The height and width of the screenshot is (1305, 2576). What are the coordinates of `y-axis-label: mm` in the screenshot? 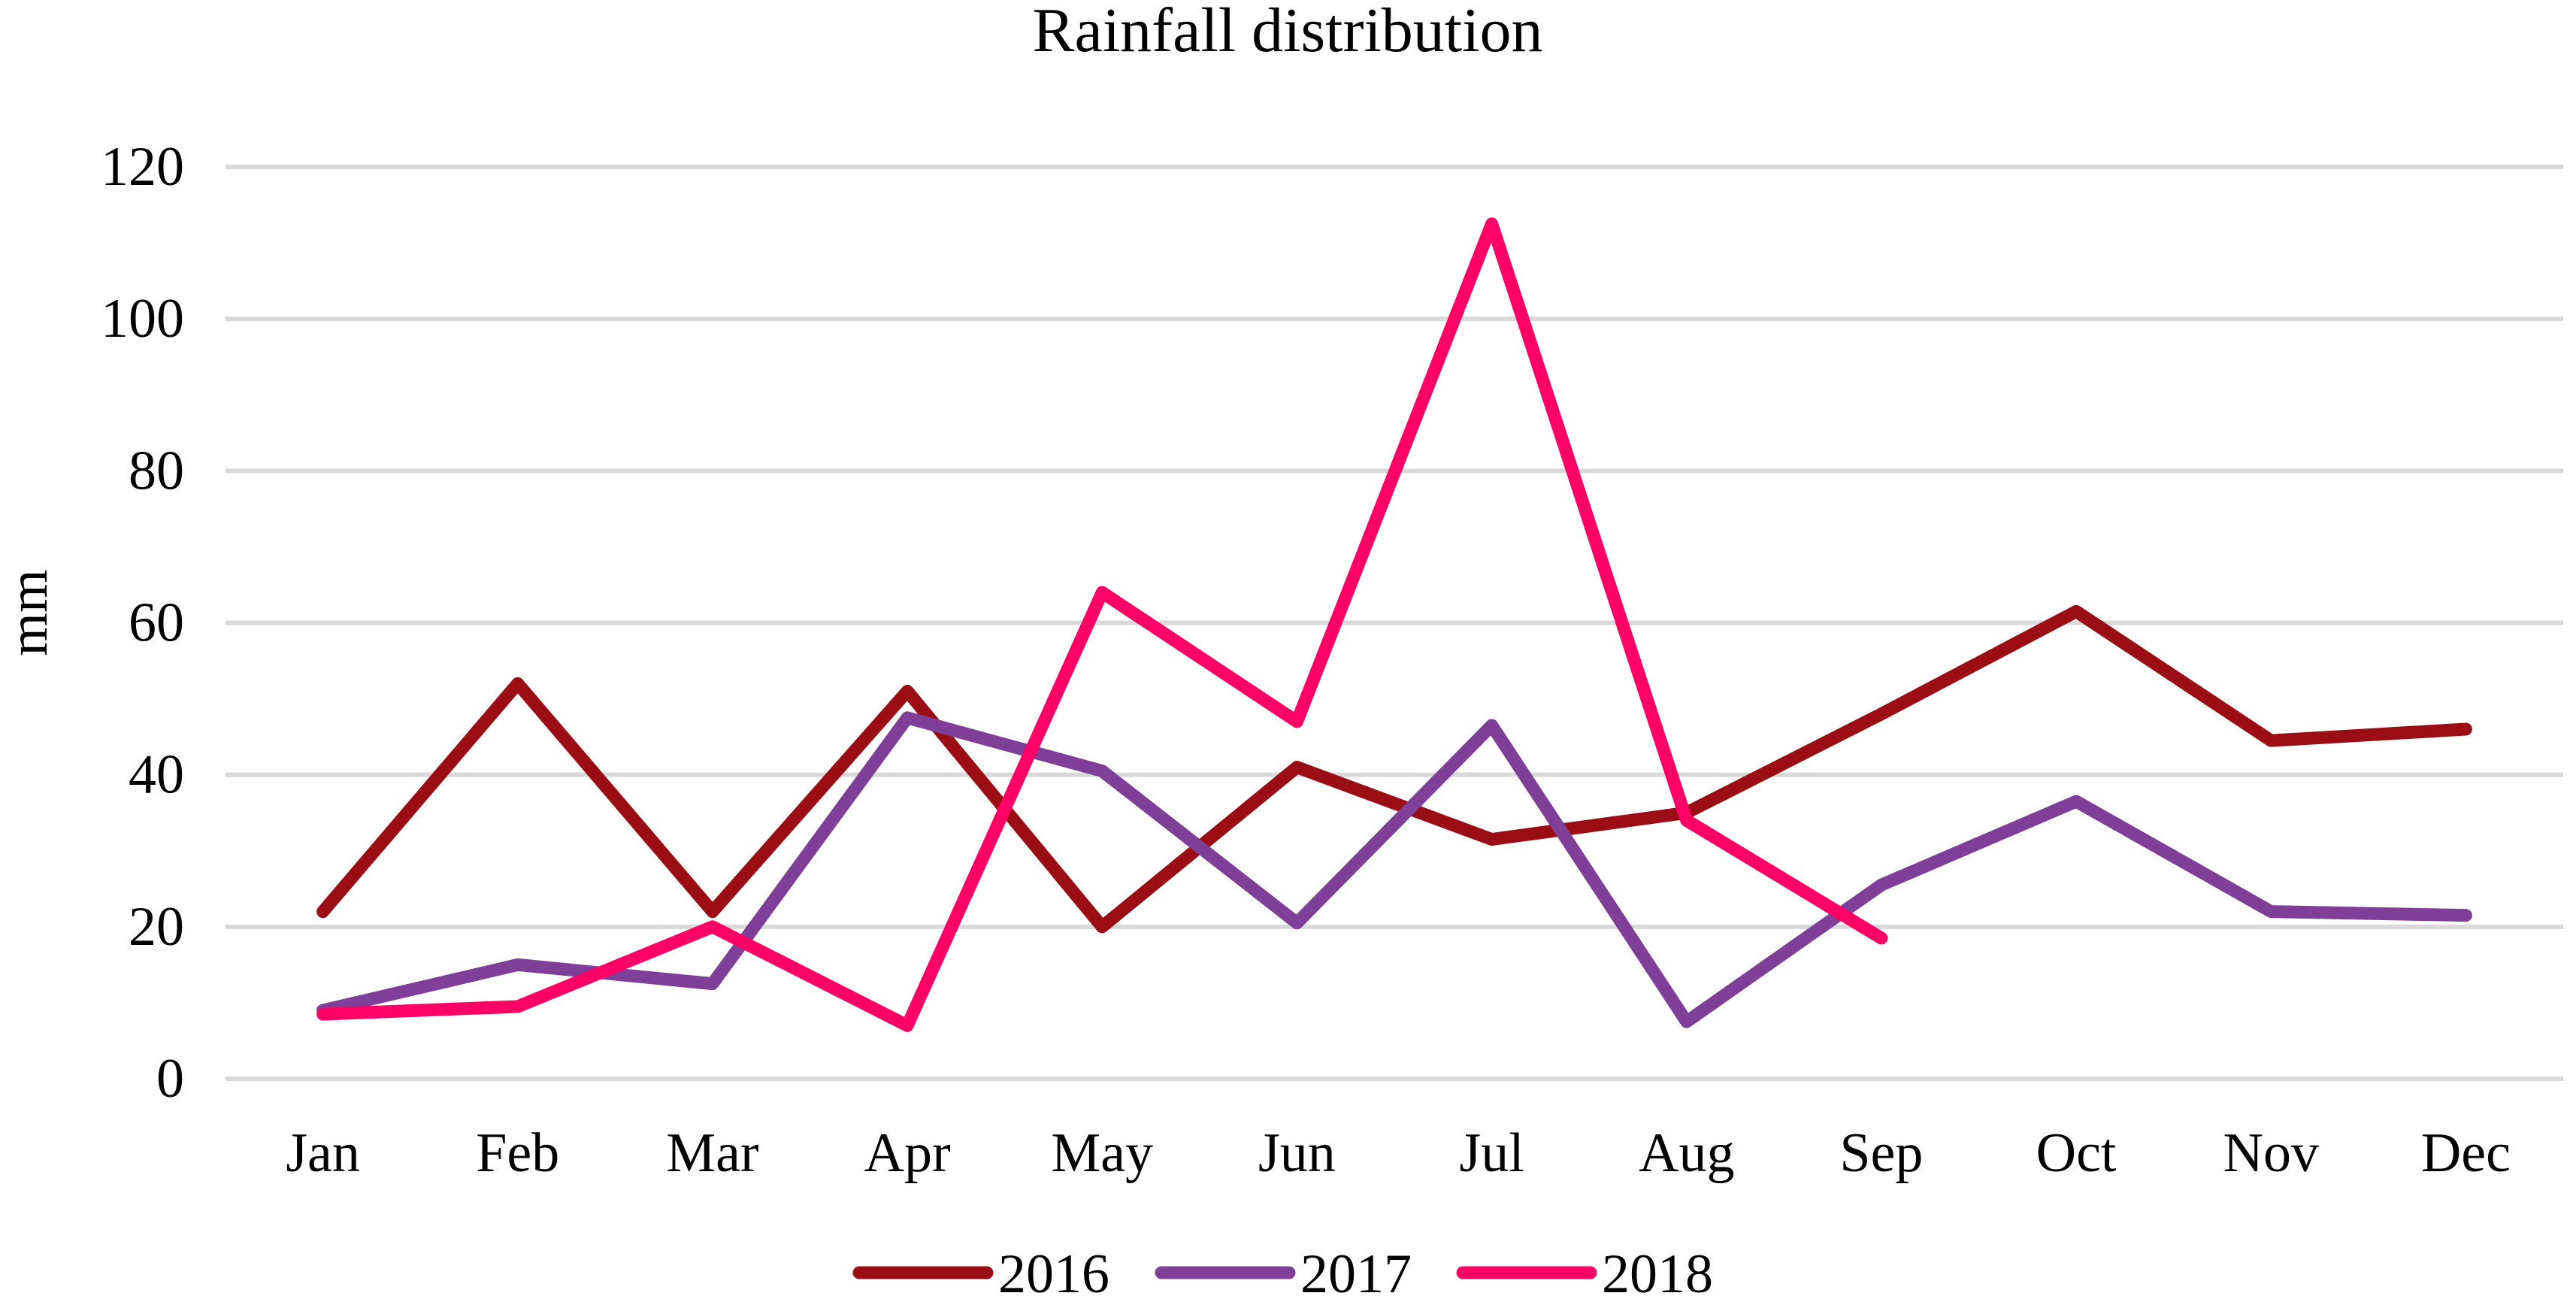 It's located at (29, 612).